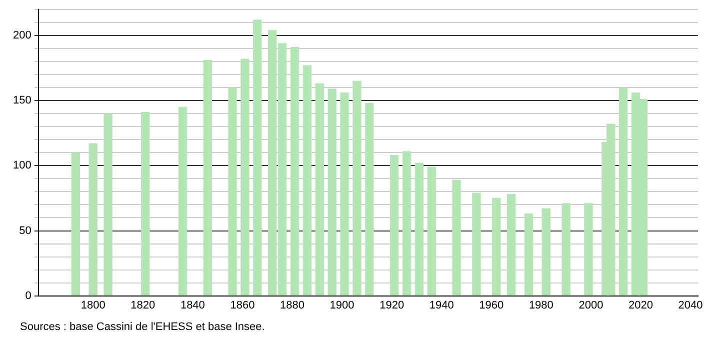 This screenshot has height=340, width=710. I want to click on y-tick-label: 50, so click(25, 230).